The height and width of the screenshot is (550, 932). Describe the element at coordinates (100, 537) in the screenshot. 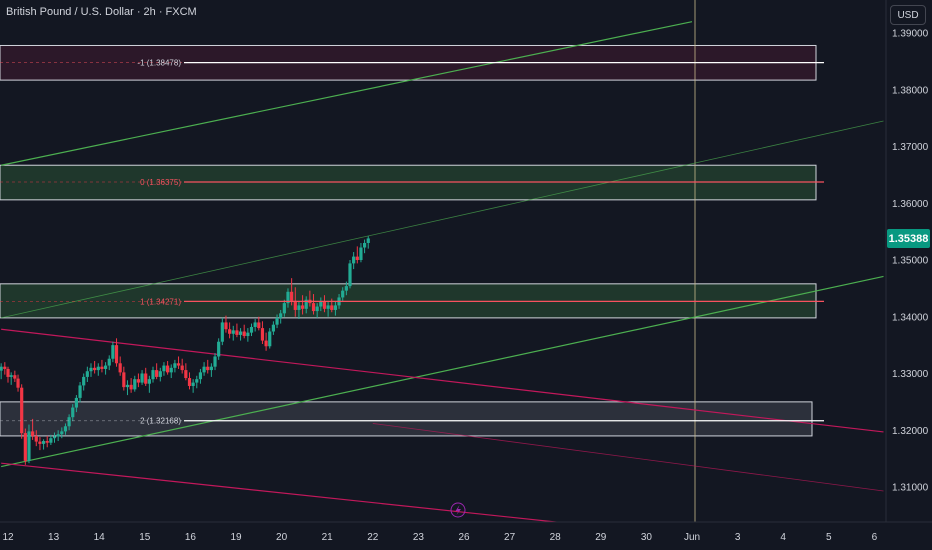

I see `time-tick-label: 14` at that location.